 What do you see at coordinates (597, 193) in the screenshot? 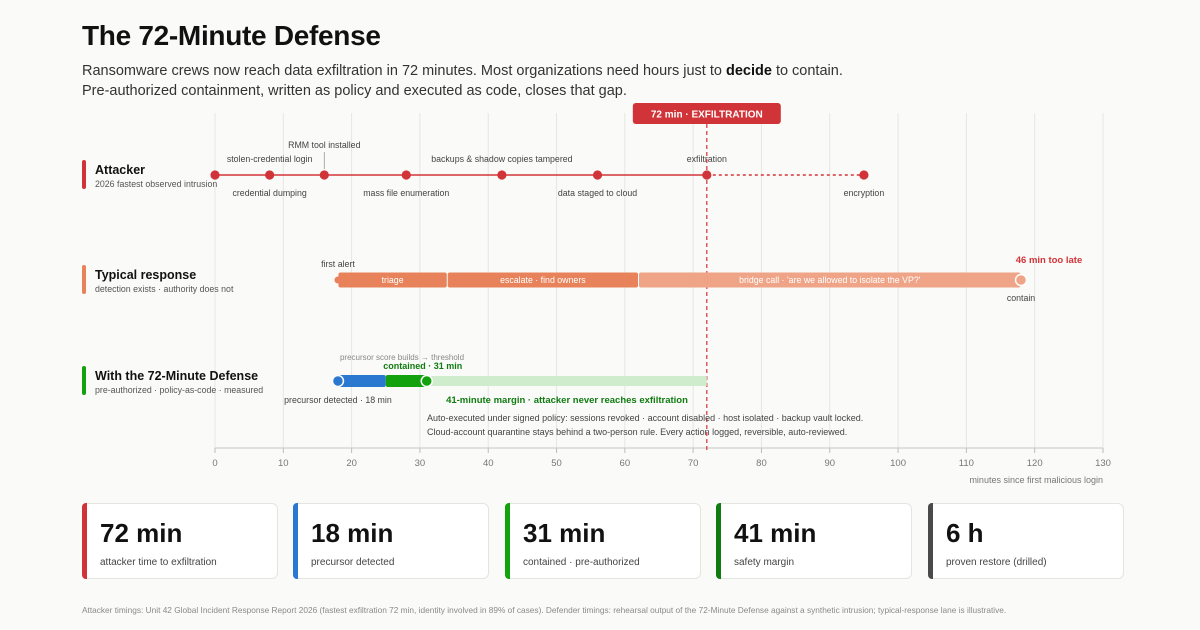
I see `attacker-event-label: data staged to cloud` at bounding box center [597, 193].